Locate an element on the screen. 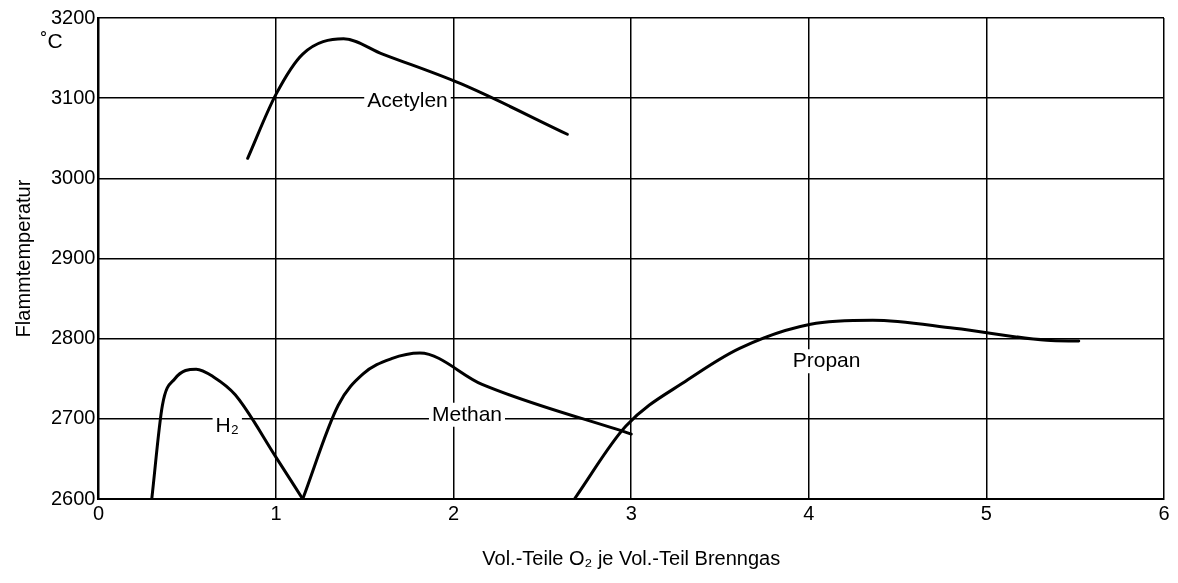 Image resolution: width=1178 pixels, height=583 pixels. x-tick-label: 6 is located at coordinates (1164, 512).